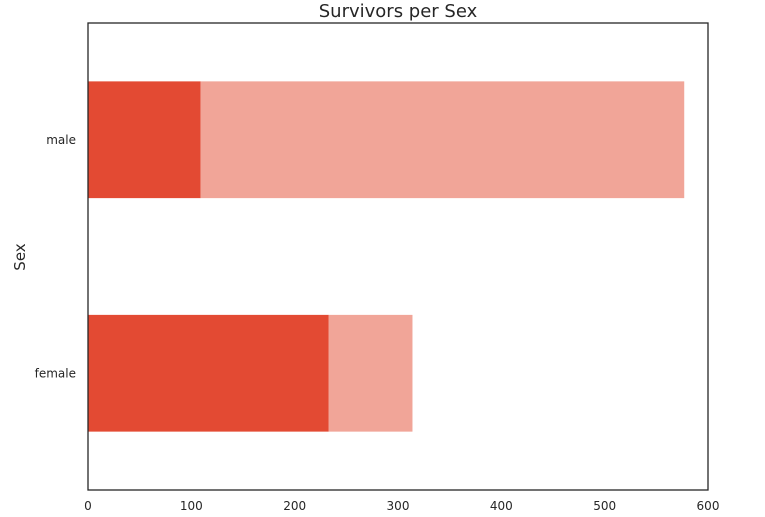 This screenshot has width=765, height=517. I want to click on x-tick-label-400: 400, so click(501, 506).